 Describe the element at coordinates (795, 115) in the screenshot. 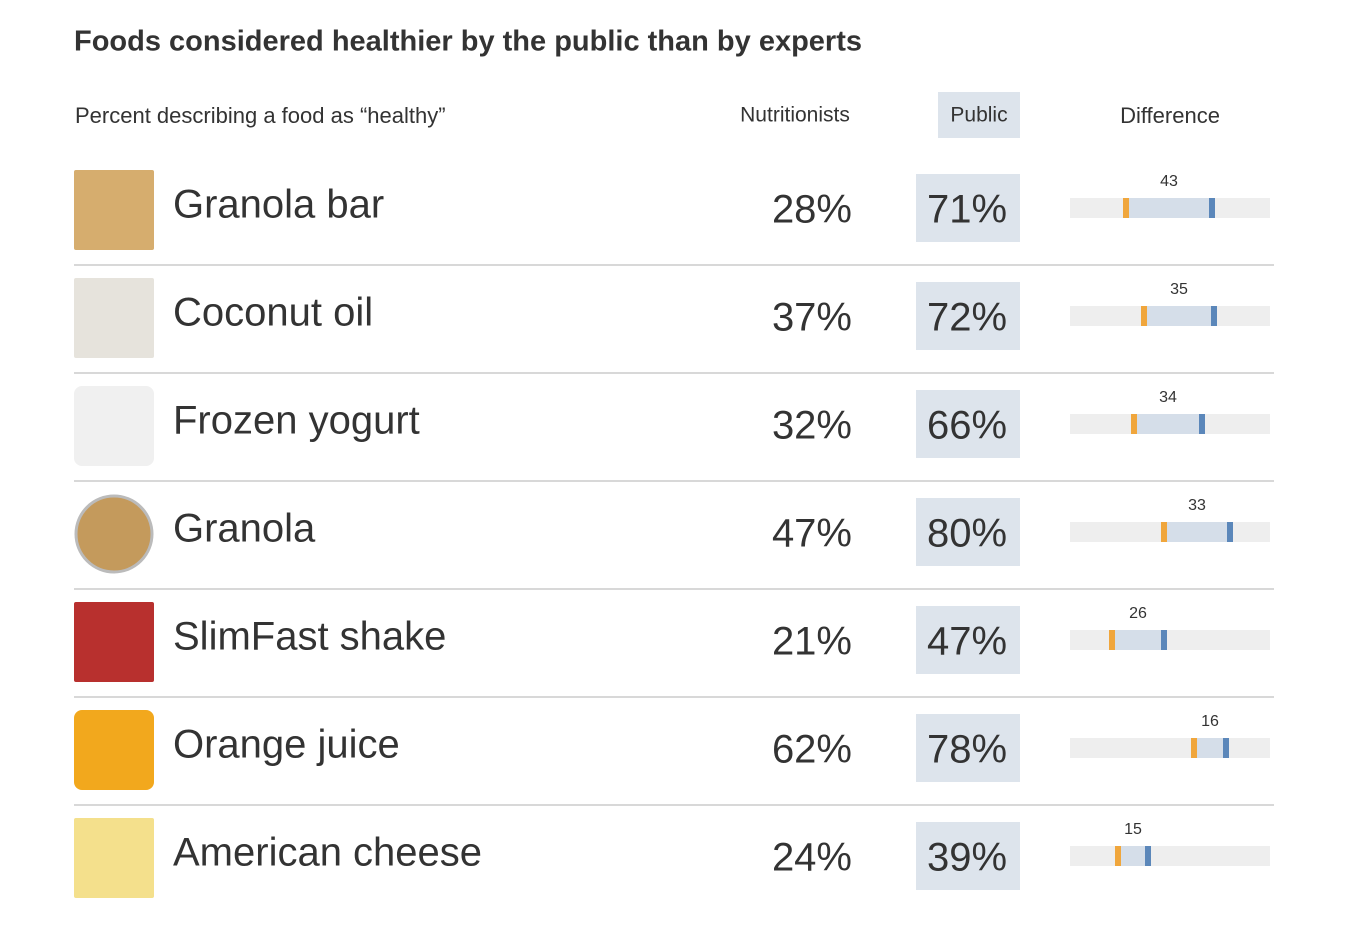

I see `column-header: Nutritionists` at that location.